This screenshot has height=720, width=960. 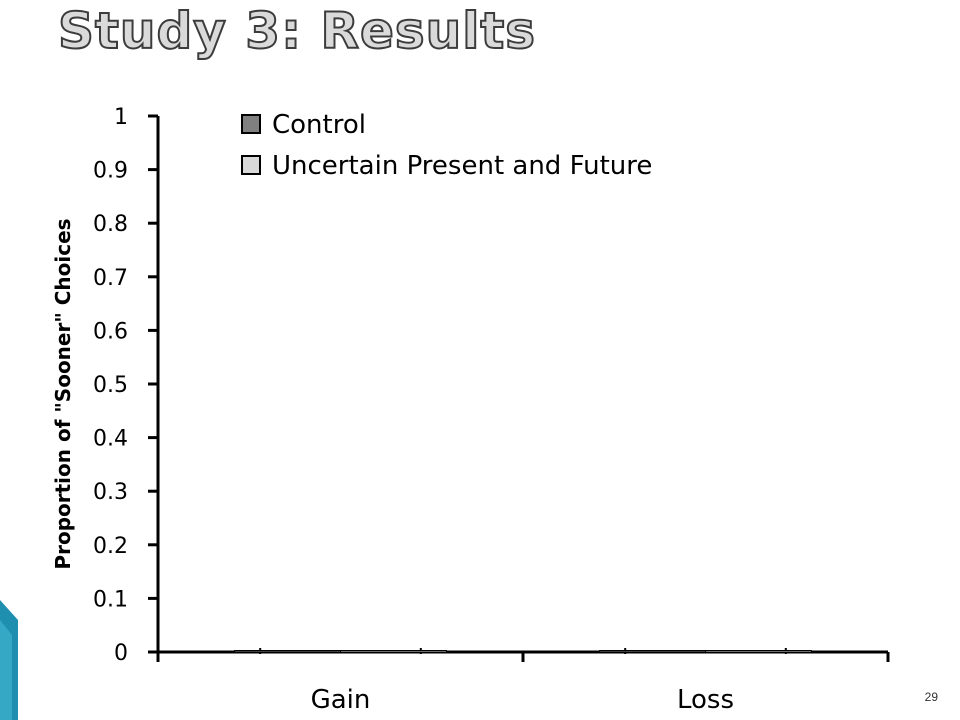 I want to click on legend: Control Uncertain Present and Future, so click(x=446, y=145).